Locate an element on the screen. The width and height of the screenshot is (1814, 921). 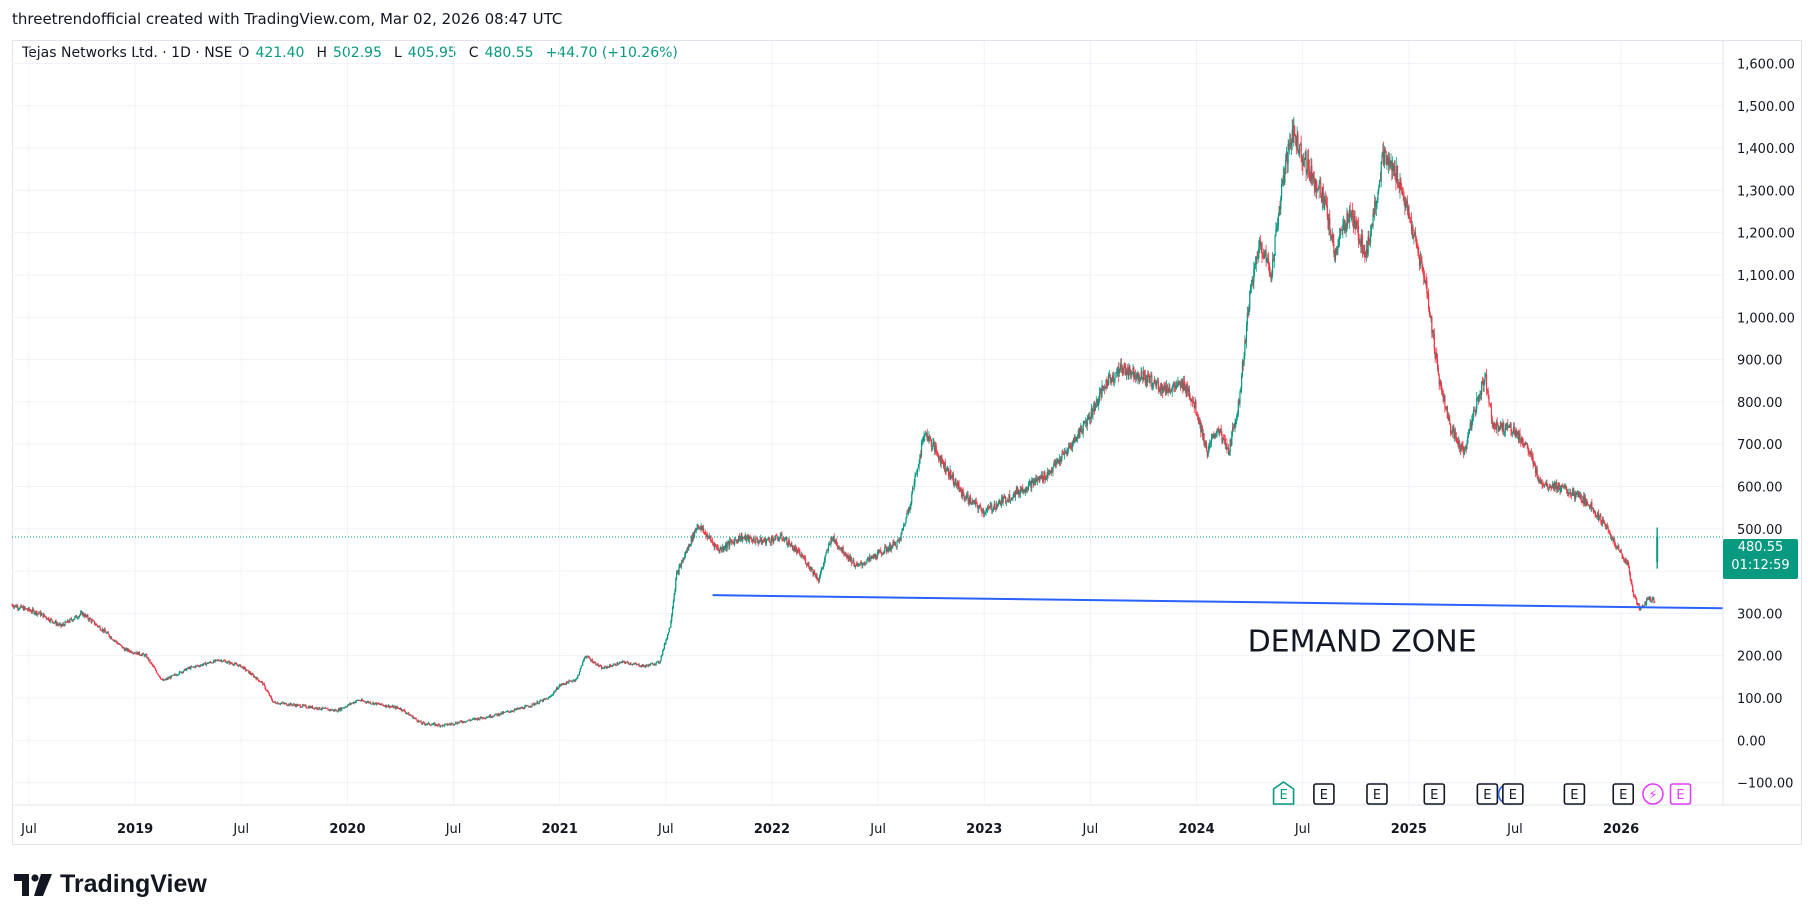
open-value: 421.40 is located at coordinates (280, 53).